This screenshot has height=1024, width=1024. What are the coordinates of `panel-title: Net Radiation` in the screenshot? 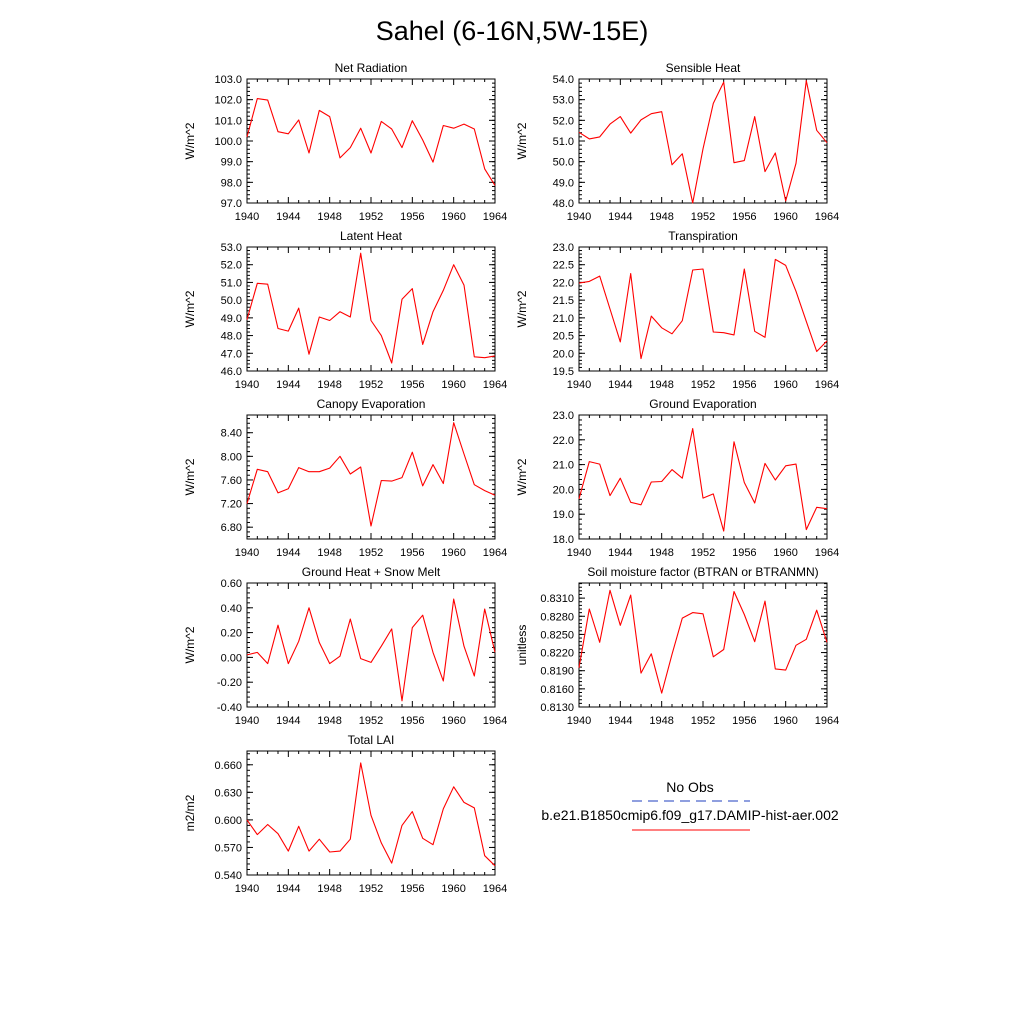 It's located at (371, 68).